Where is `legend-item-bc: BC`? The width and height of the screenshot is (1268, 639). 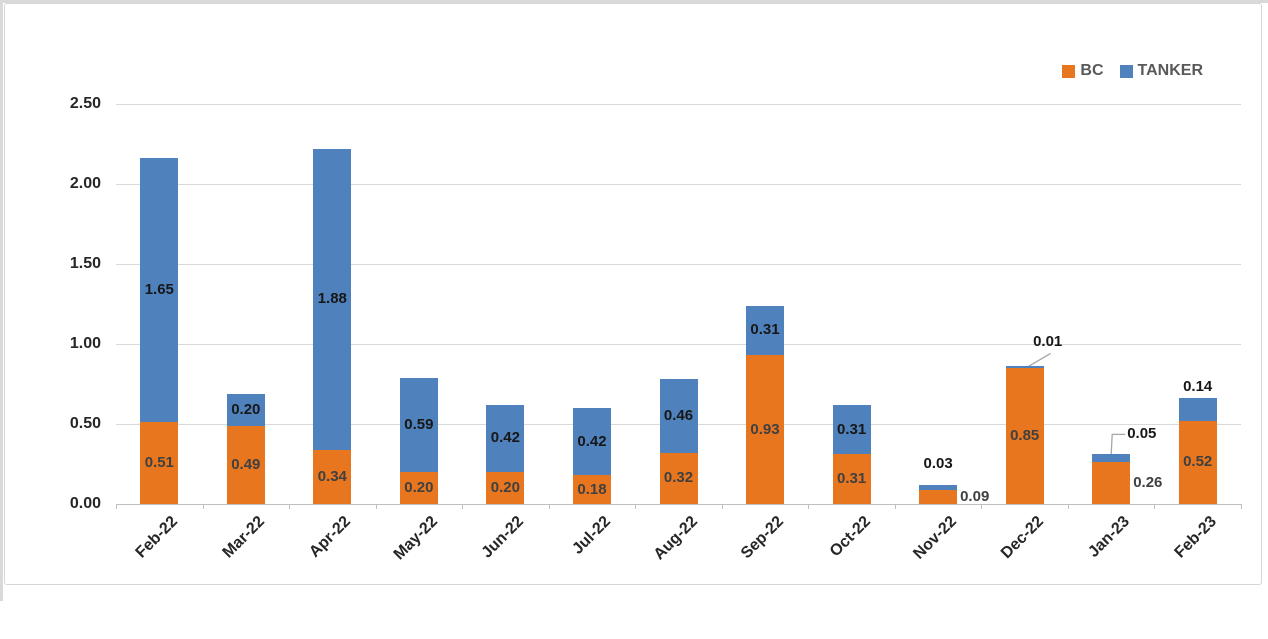 legend-item-bc: BC is located at coordinates (1083, 71).